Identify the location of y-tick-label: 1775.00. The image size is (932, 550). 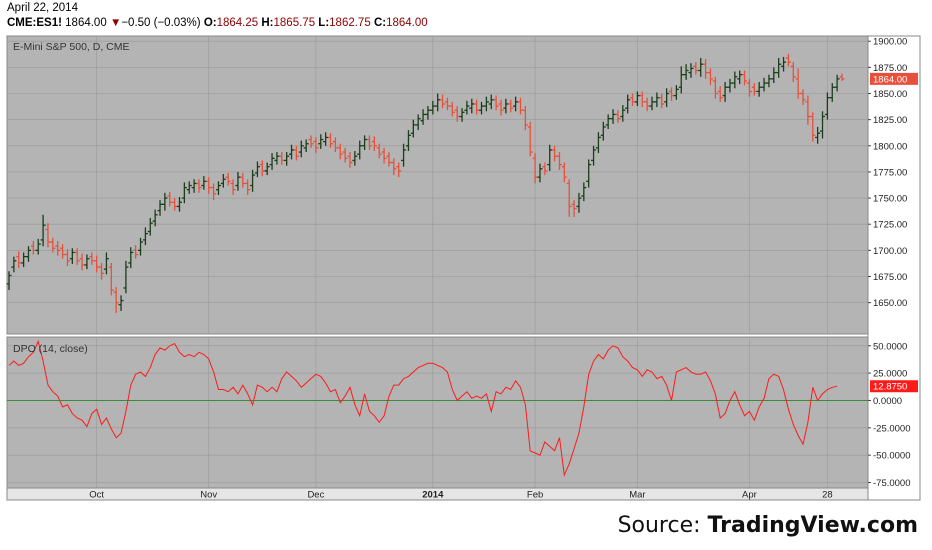
(890, 172).